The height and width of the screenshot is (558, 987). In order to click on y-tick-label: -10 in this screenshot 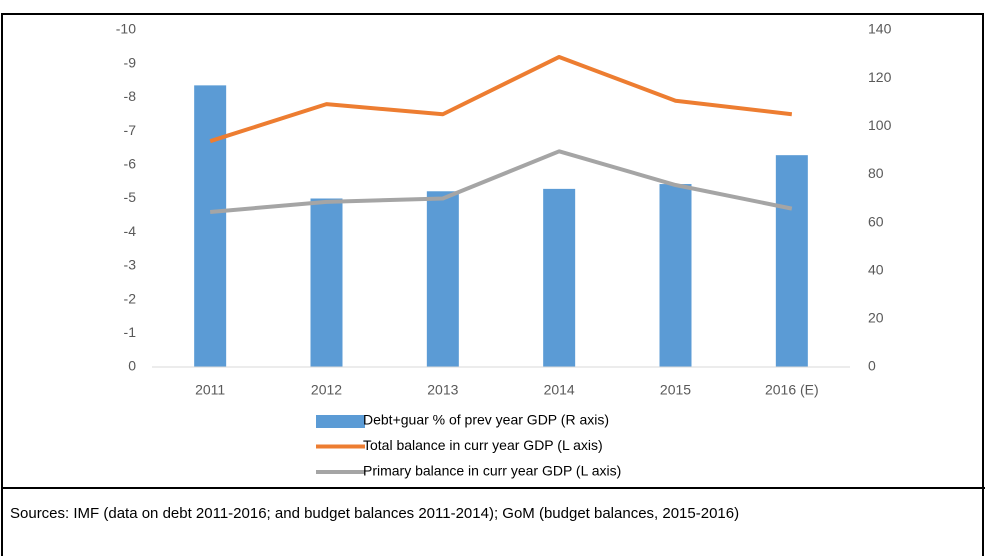, I will do `click(126, 29)`.